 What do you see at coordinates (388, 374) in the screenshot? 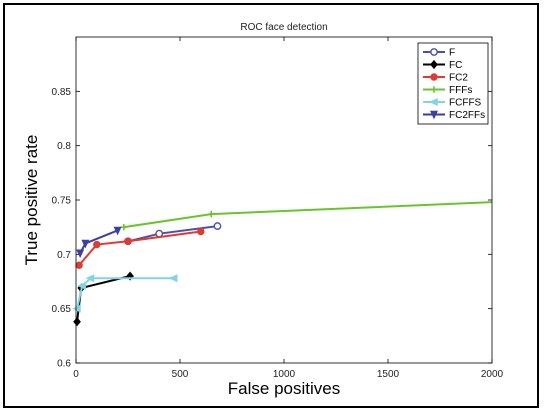
I see `x-tick-label: 1500` at bounding box center [388, 374].